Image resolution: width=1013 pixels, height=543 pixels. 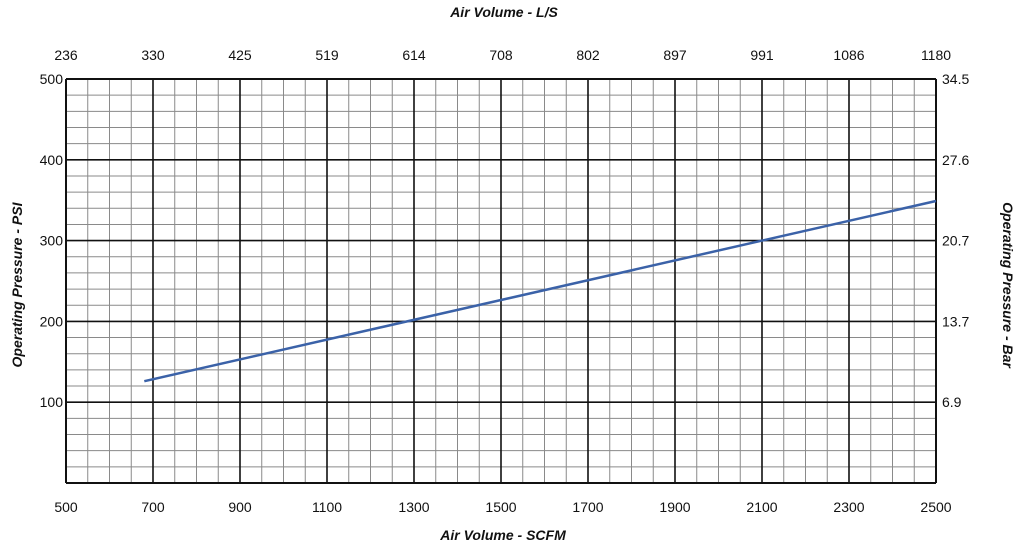 What do you see at coordinates (52, 79) in the screenshot?
I see `y-tick-label: 500` at bounding box center [52, 79].